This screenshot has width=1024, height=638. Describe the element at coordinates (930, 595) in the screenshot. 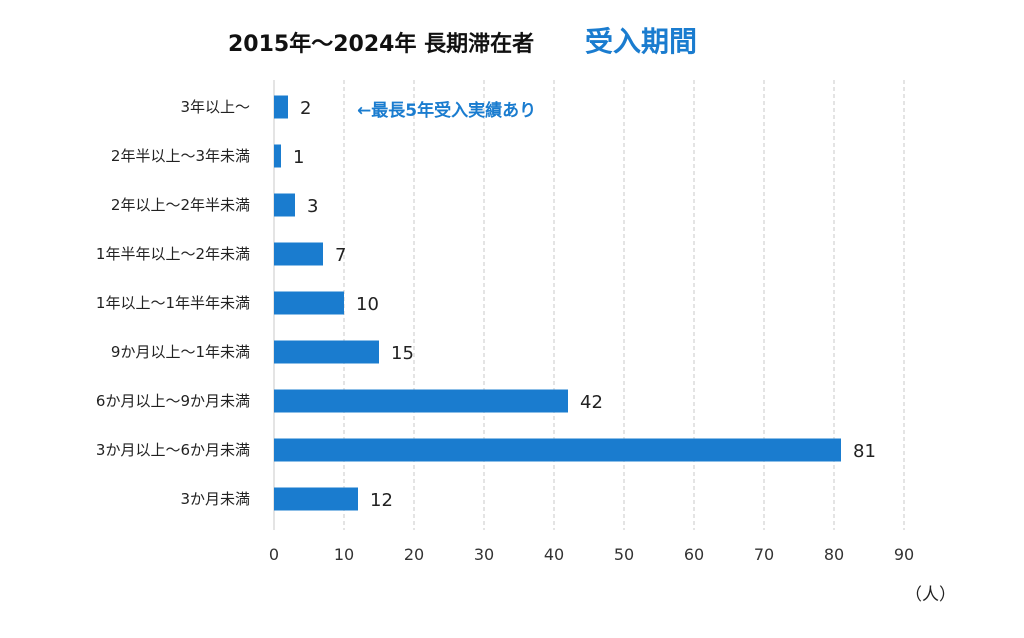

I see `unit-label: （人）` at that location.